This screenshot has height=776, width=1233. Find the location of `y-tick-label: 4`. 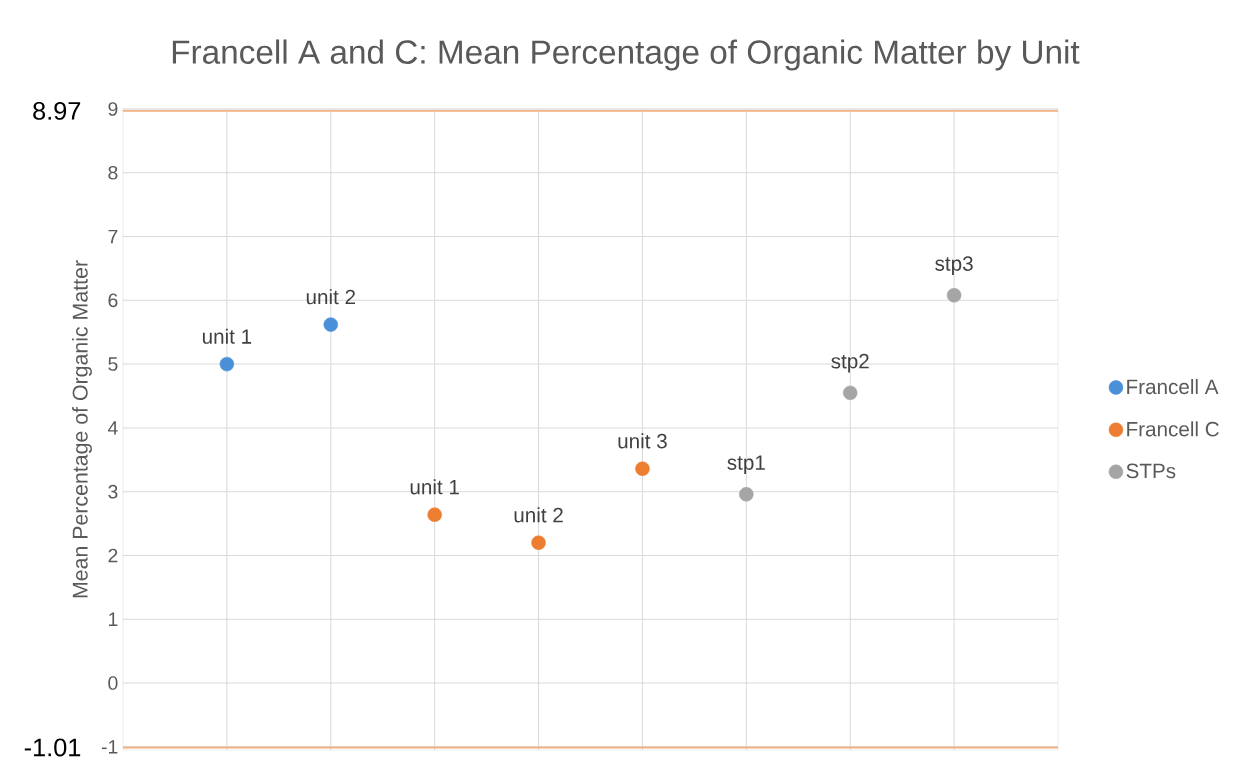

y-tick-label: 4 is located at coordinates (112, 428).